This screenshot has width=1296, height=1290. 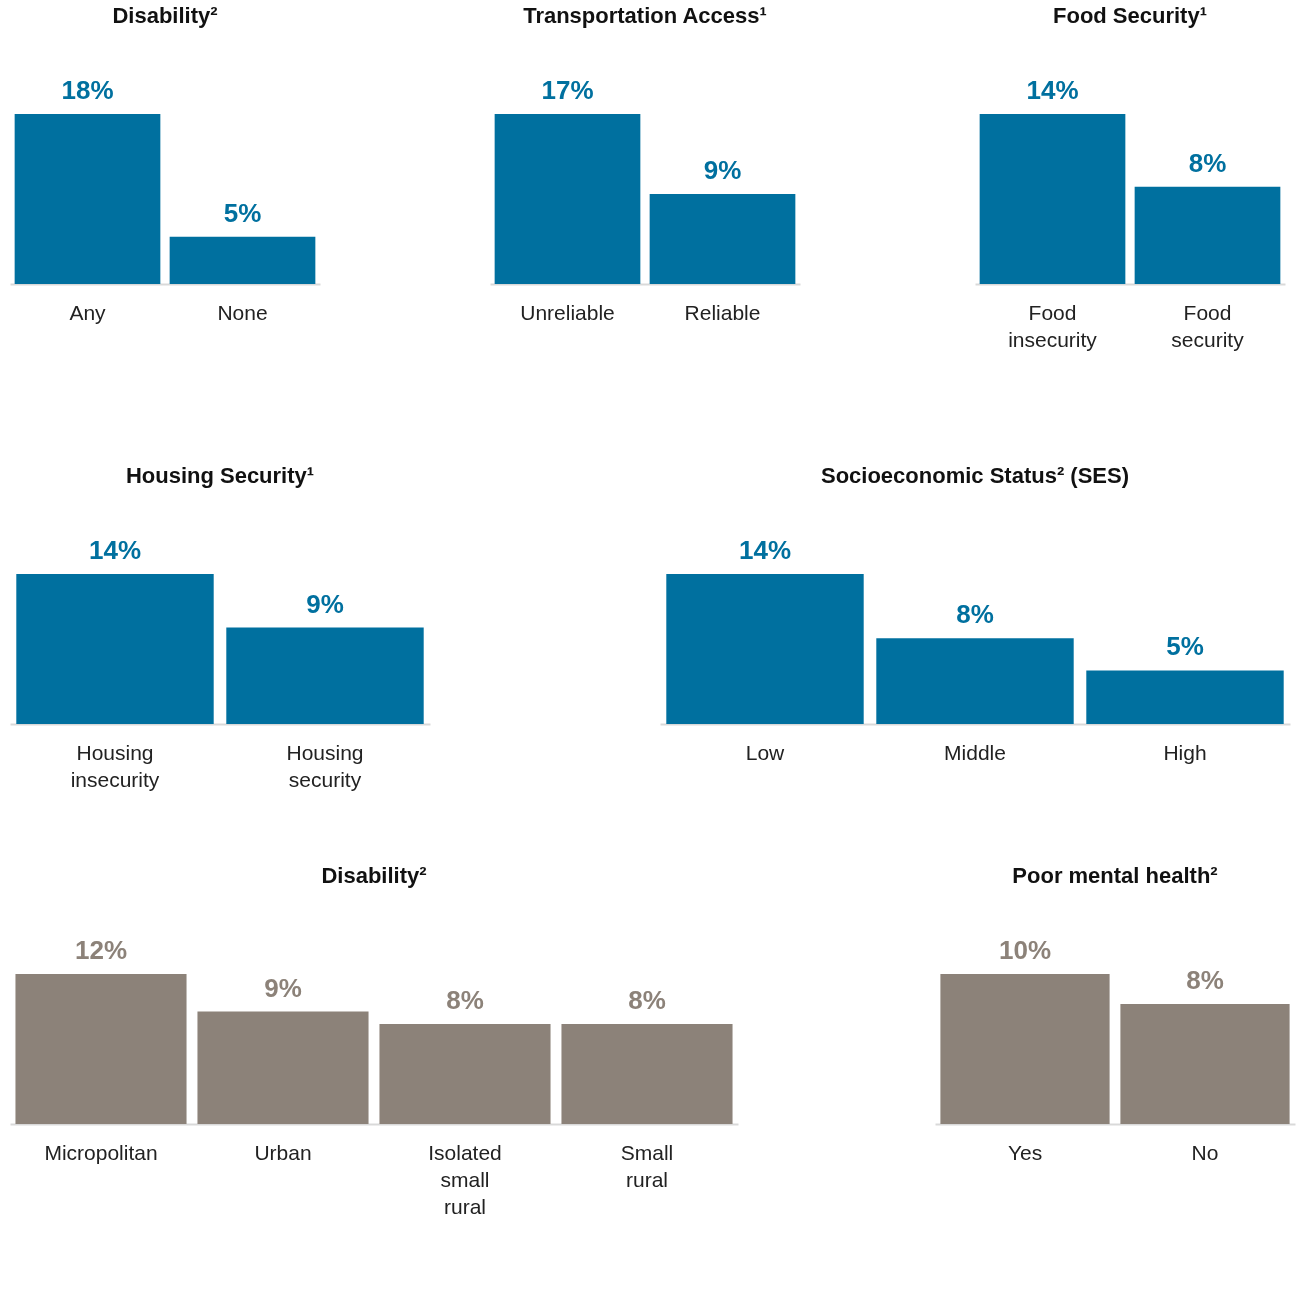 What do you see at coordinates (88, 312) in the screenshot?
I see `x-tick-label: Any` at bounding box center [88, 312].